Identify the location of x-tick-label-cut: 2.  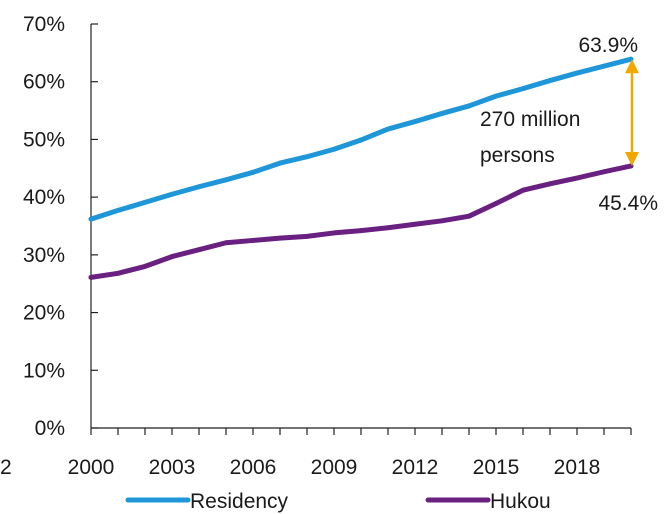
(6, 467).